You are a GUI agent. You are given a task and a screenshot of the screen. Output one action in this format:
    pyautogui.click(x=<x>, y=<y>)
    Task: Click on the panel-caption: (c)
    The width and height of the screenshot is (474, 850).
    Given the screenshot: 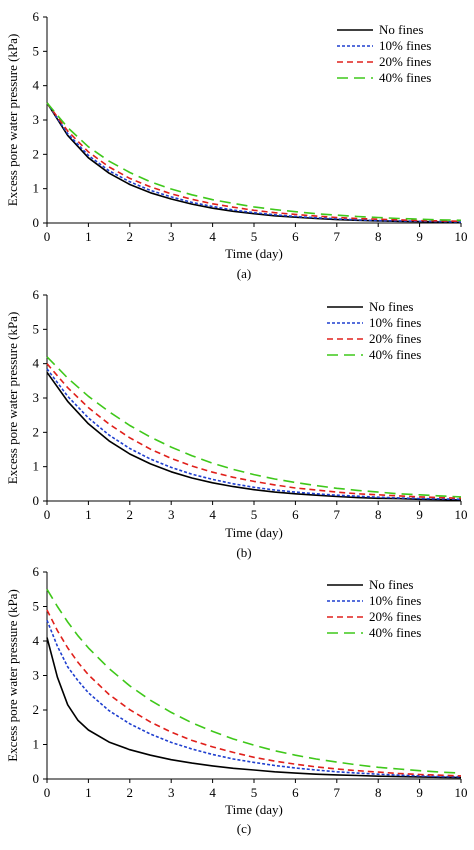 What is the action you would take?
    pyautogui.click(x=244, y=828)
    